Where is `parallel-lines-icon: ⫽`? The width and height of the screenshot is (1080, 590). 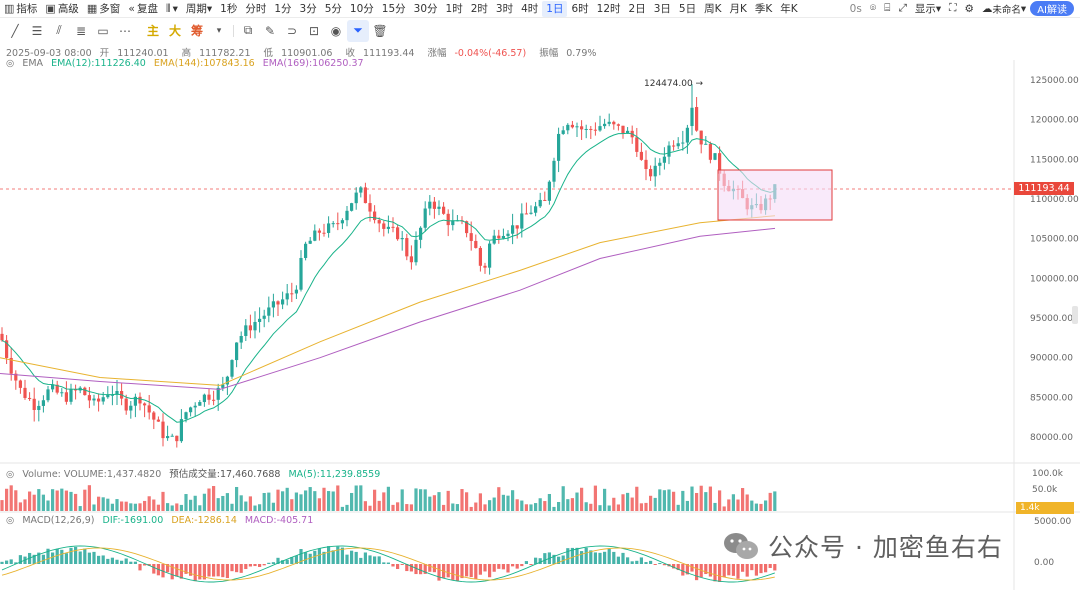 parallel-lines-icon: ⫽ is located at coordinates (59, 30).